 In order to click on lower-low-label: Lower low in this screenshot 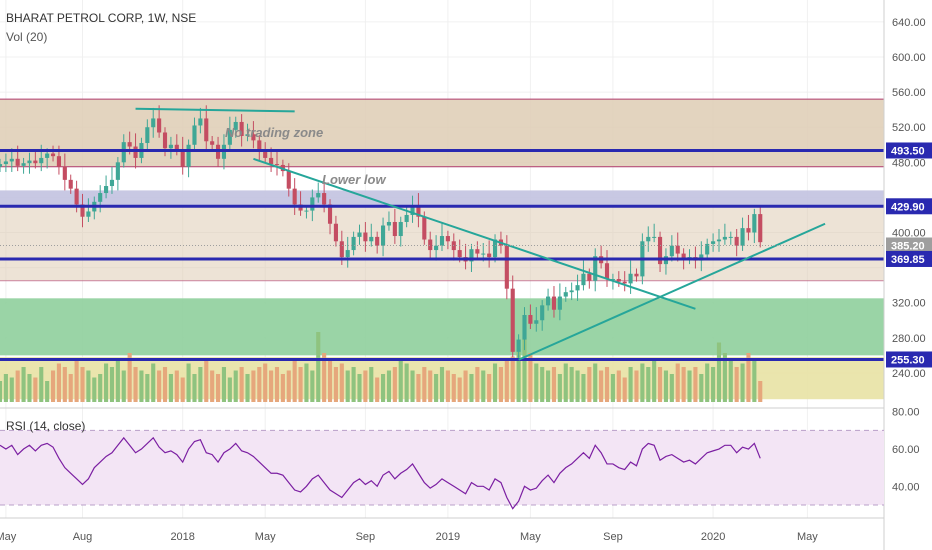, I will do `click(354, 179)`.